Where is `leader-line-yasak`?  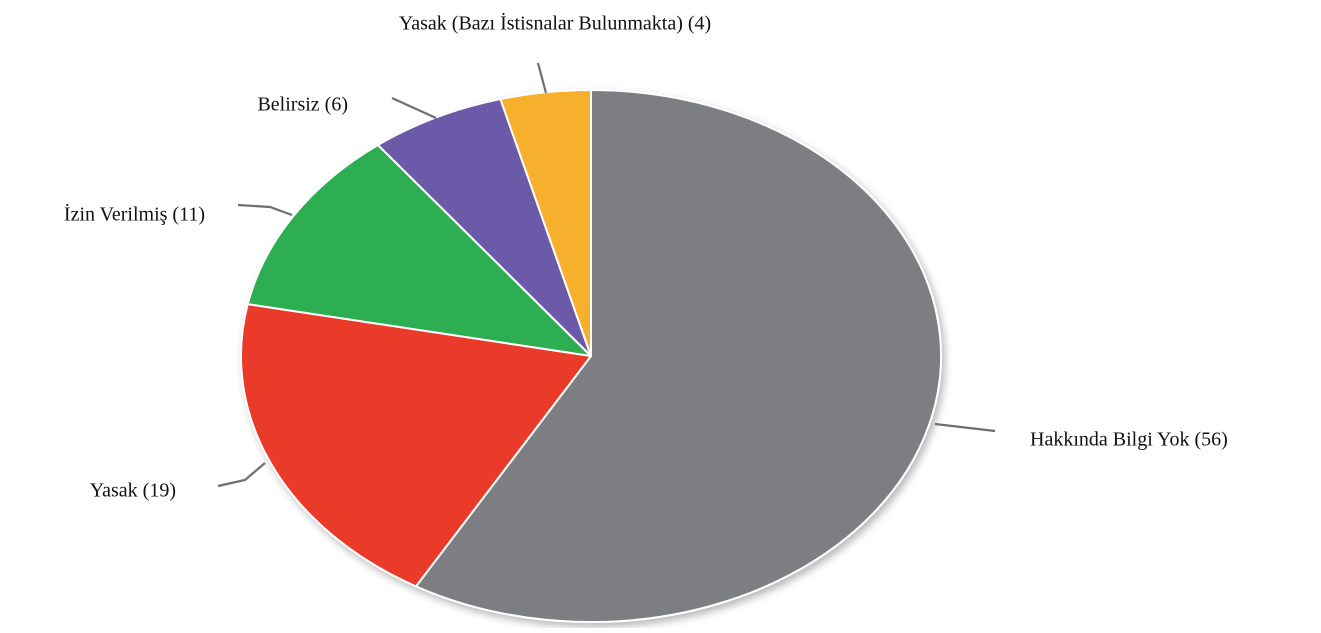 leader-line-yasak is located at coordinates (241, 475).